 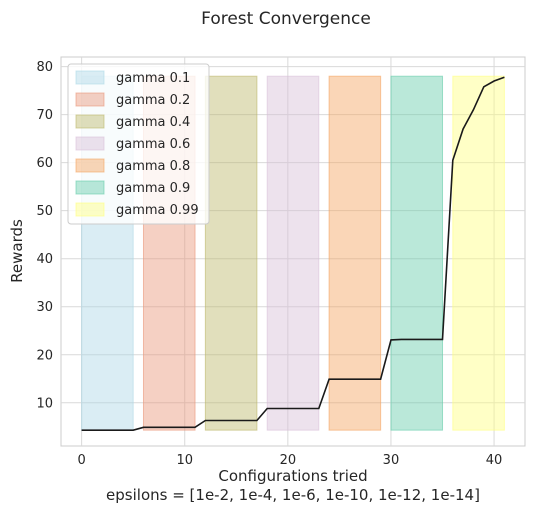 What do you see at coordinates (44, 259) in the screenshot?
I see `y-tick-label: 40` at bounding box center [44, 259].